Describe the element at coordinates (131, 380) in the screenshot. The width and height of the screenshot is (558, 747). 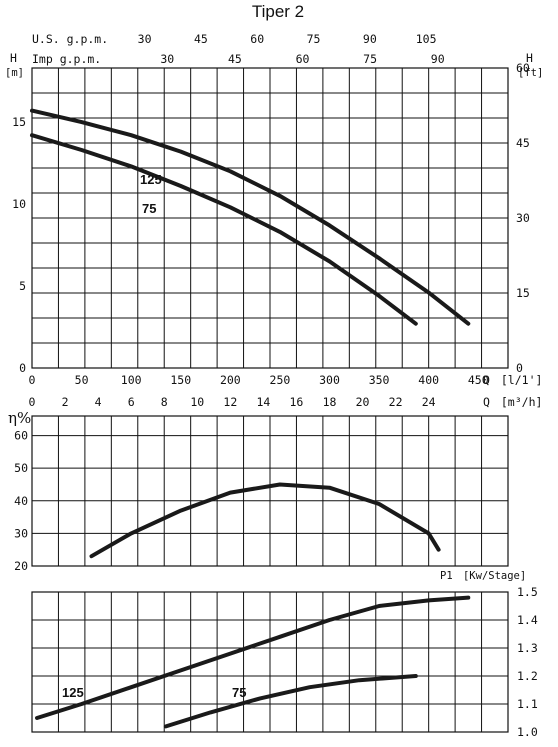
I see `flow-lmin-tick-label: 100` at that location.